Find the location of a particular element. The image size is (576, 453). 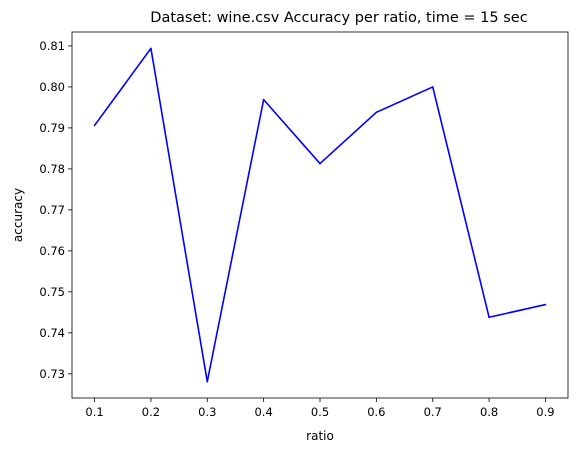

x-axis: 0.1 0.2 0.3 0.4 0.5 0.6 0.7 0.8 0.9 is located at coordinates (320, 408).